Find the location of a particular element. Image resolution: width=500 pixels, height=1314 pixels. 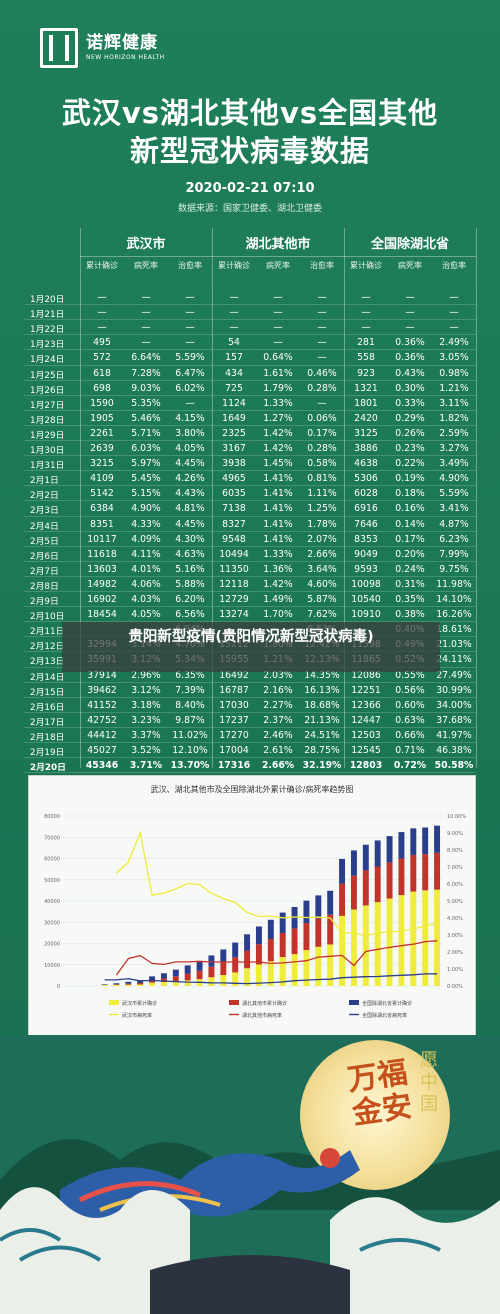

table-cell: 3.23% is located at coordinates (146, 720).